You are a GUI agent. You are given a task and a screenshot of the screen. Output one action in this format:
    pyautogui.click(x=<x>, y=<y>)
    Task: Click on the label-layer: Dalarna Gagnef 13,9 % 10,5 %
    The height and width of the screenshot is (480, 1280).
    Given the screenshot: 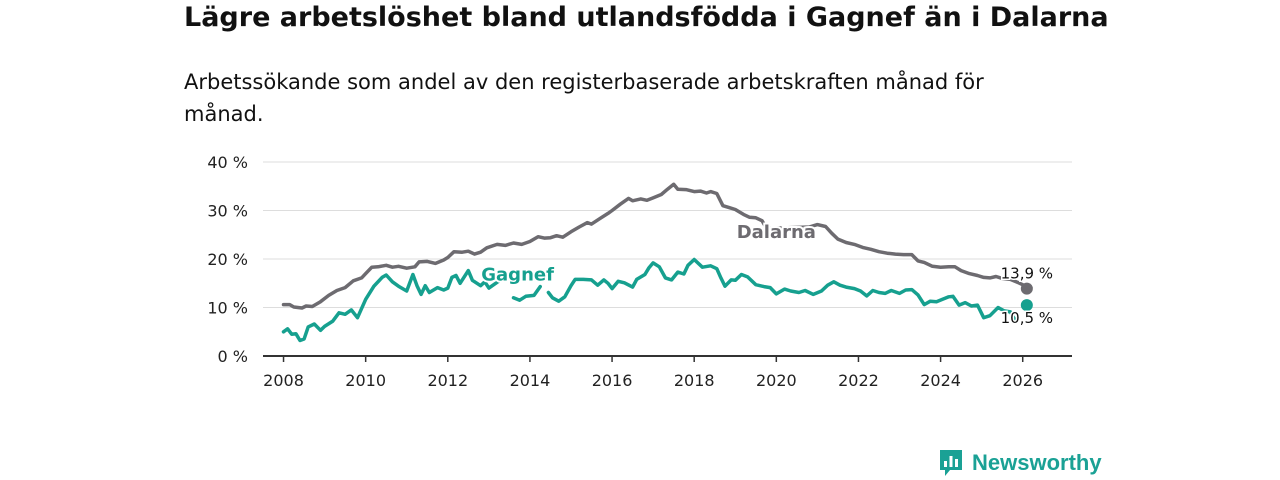 What is the action you would take?
    pyautogui.click(x=766, y=274)
    